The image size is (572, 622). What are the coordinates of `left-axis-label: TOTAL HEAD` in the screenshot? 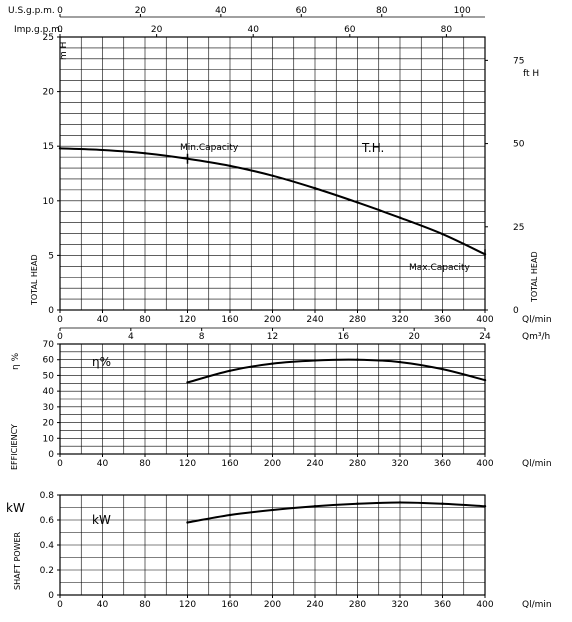 It's located at (34, 280).